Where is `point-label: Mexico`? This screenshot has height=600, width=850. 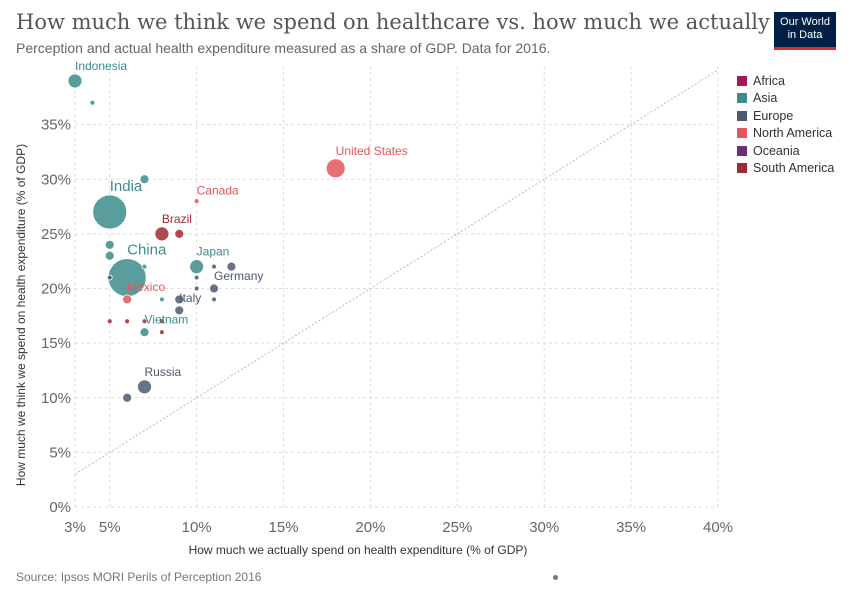 point-label: Mexico is located at coordinates (146, 287).